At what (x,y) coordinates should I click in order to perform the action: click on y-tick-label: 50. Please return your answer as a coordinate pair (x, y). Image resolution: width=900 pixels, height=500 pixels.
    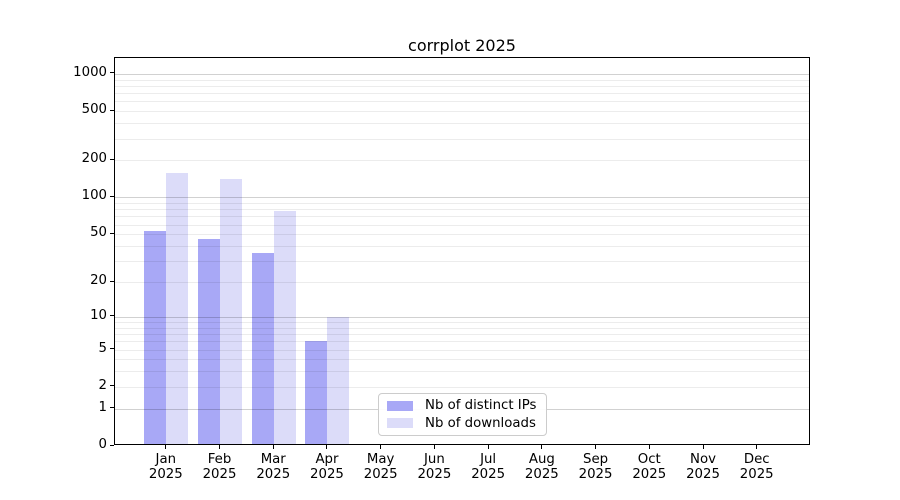
    Looking at the image, I should click on (98, 233).